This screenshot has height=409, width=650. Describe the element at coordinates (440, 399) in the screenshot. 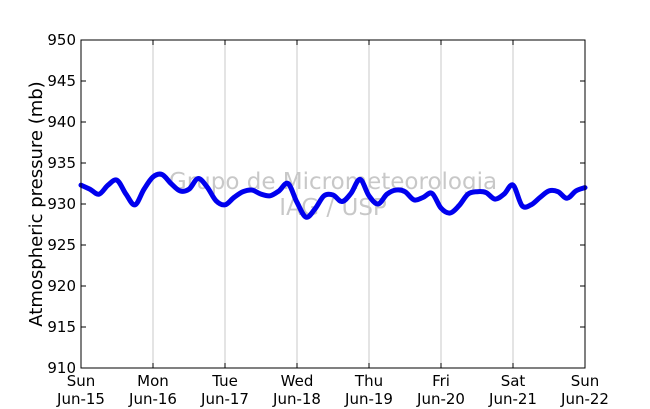

I see `x-tick-label-date: Jun-20` at that location.